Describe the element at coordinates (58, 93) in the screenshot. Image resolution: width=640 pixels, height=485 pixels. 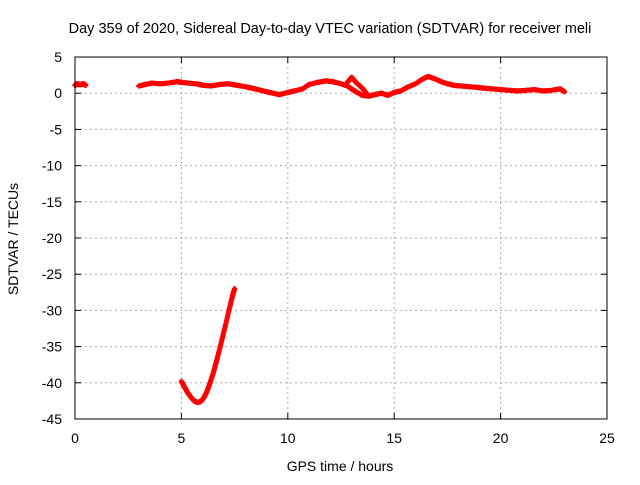
I see `y-tick-label: 0` at that location.